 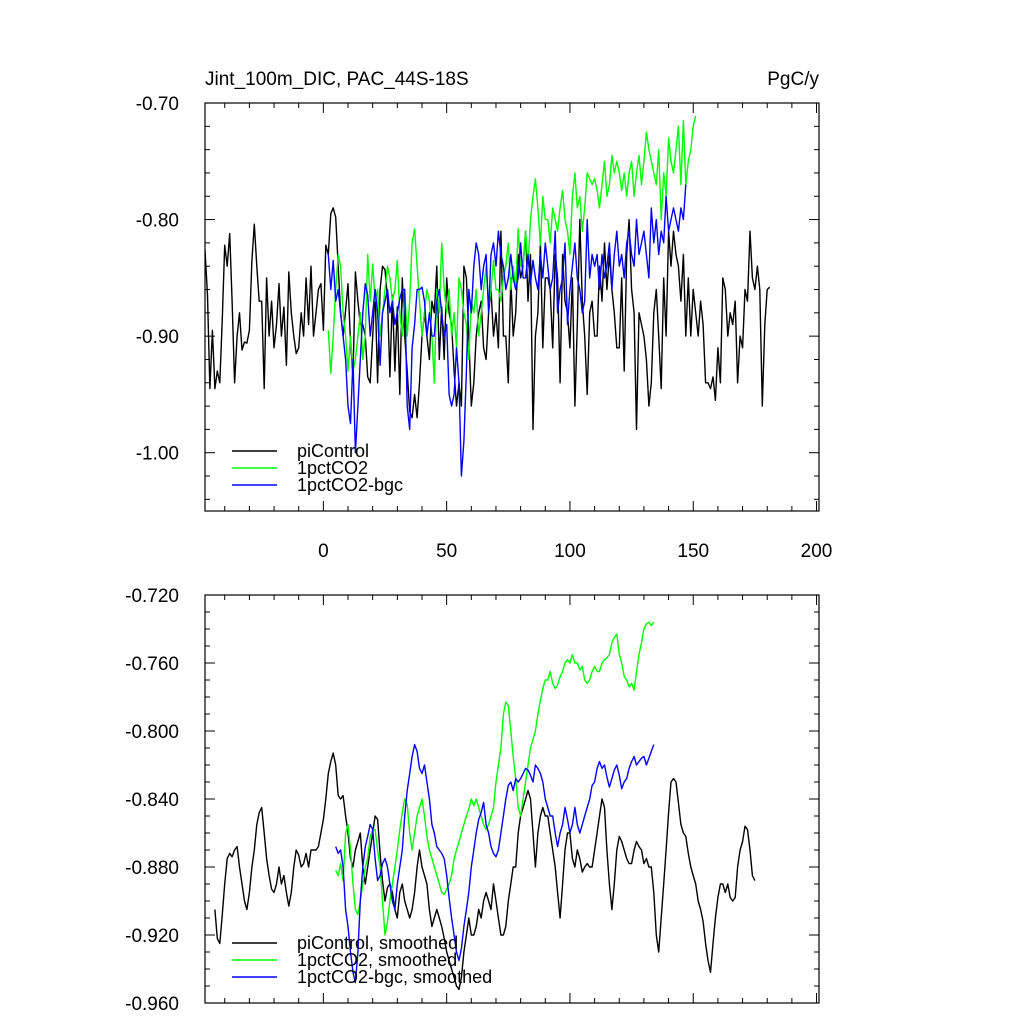 I want to click on y-tick-label: -0.880, so click(x=152, y=868).